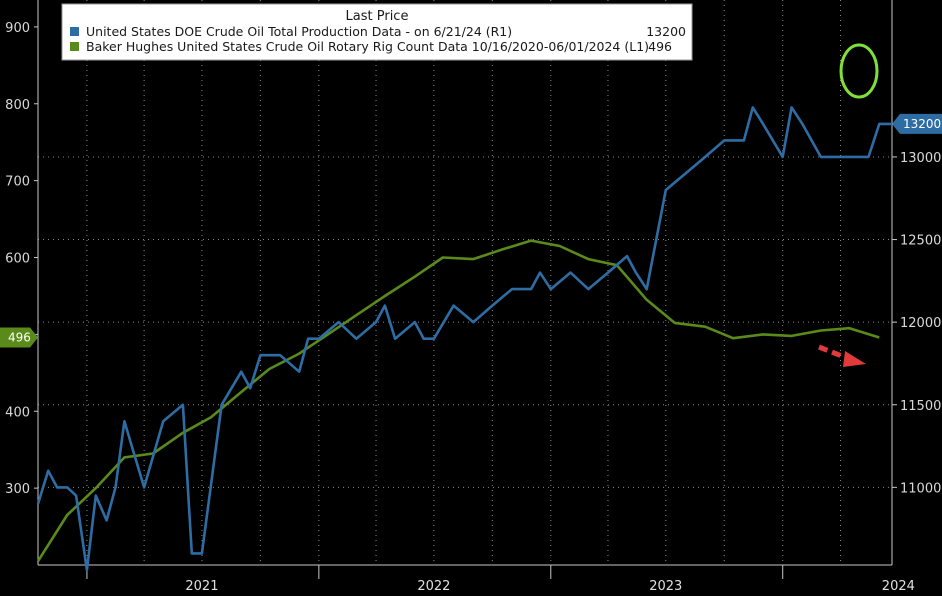 This screenshot has height=596, width=942. I want to click on left-last-value-text: 496, so click(19, 337).